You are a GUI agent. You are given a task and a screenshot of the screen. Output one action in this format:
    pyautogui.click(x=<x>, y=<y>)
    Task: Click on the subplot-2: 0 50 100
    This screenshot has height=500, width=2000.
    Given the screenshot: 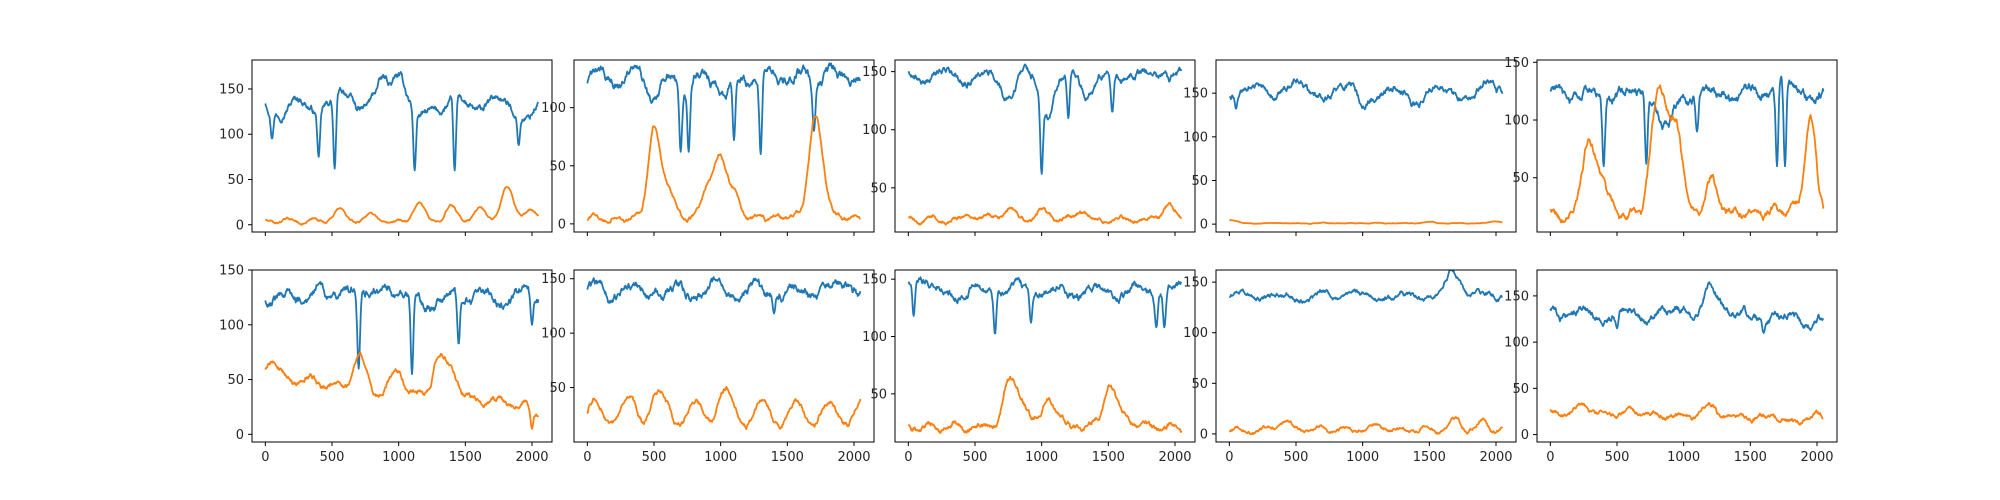 What is the action you would take?
    pyautogui.click(x=708, y=147)
    